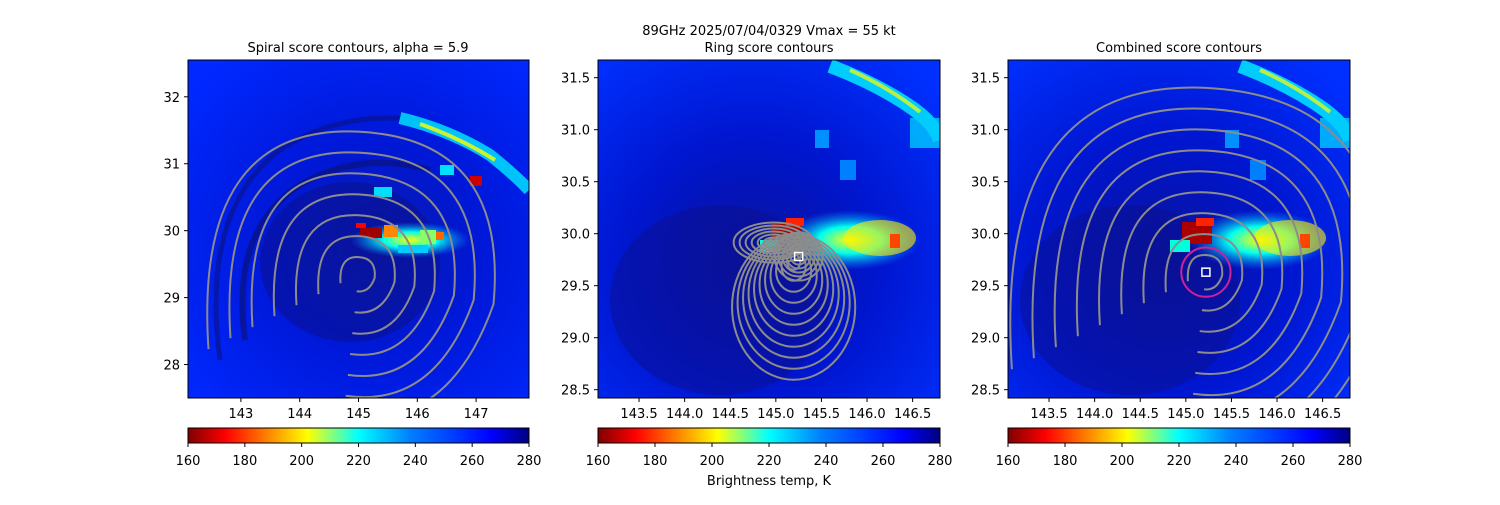 This screenshot has width=1500, height=505. Describe the element at coordinates (240, 414) in the screenshot. I see `x-tick-label: 143` at that location.